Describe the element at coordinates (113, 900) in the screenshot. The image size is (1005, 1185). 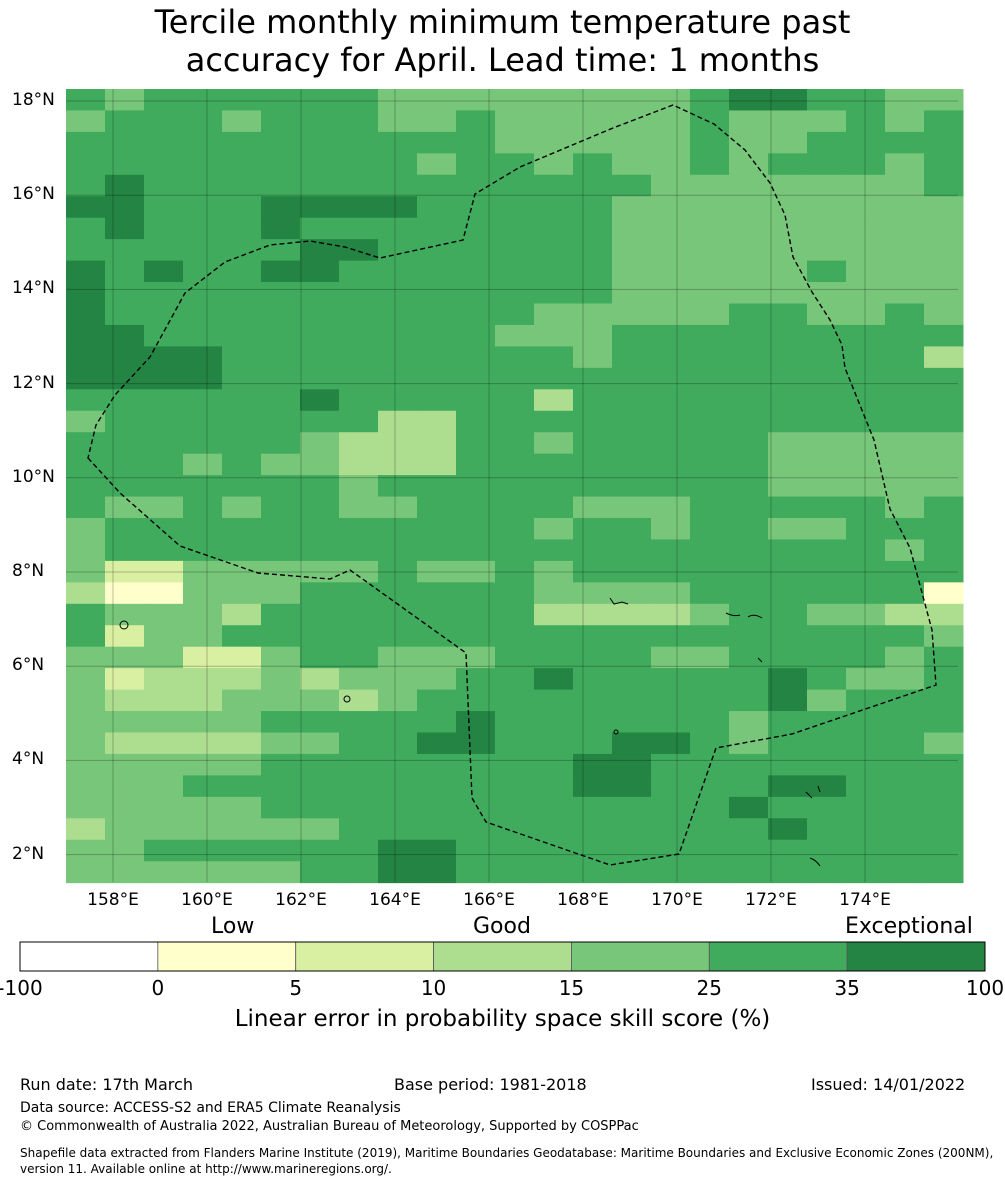
I see `lon-tick-label: 158°E` at that location.